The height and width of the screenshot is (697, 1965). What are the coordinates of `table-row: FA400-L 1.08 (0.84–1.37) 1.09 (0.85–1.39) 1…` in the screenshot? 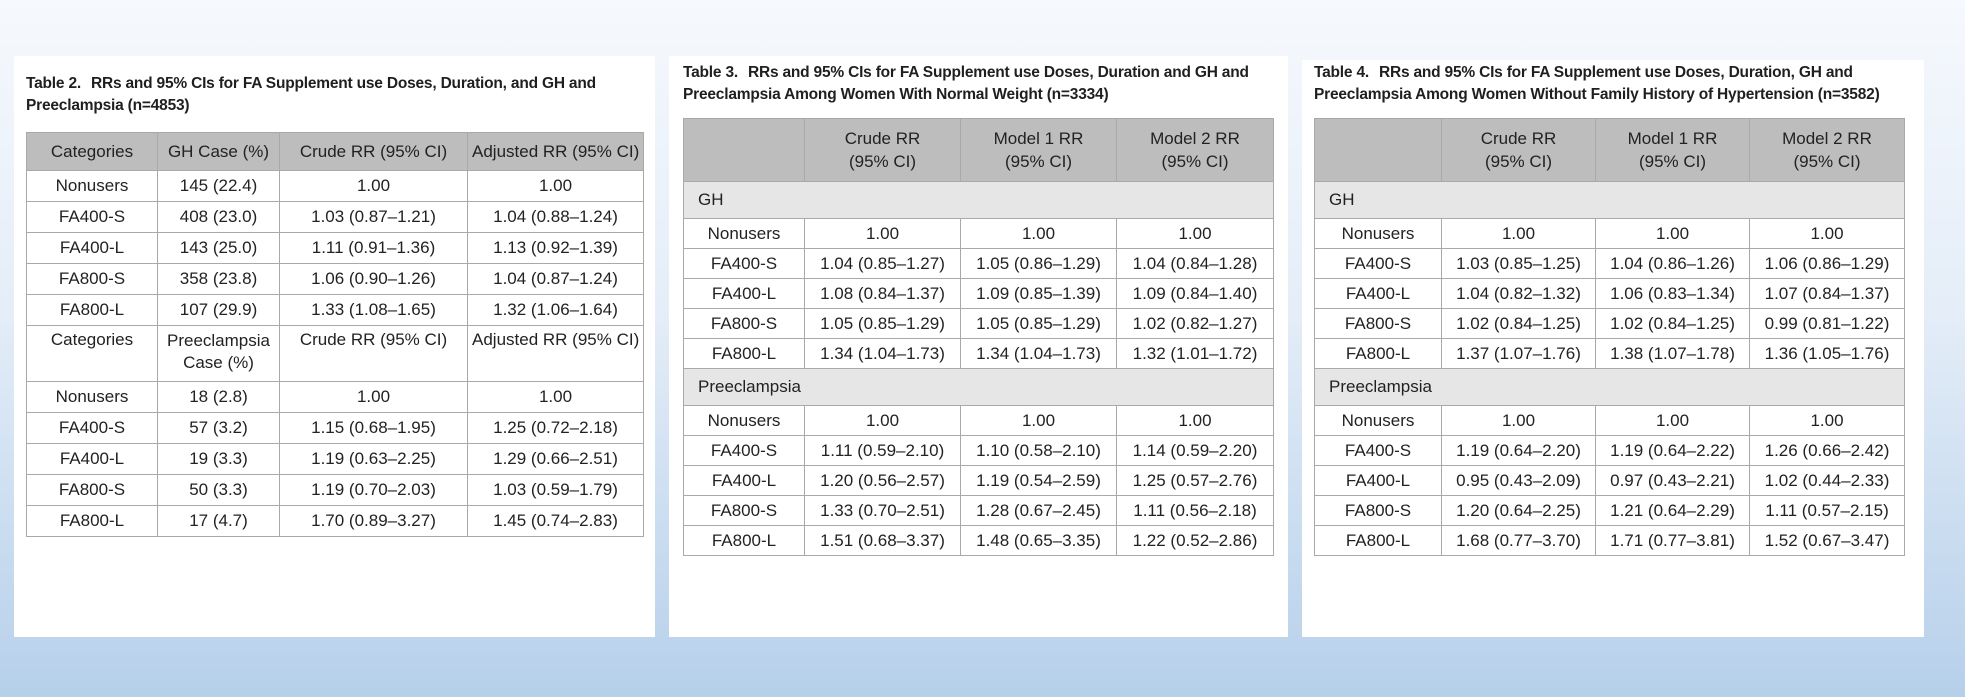 It's located at (978, 293).